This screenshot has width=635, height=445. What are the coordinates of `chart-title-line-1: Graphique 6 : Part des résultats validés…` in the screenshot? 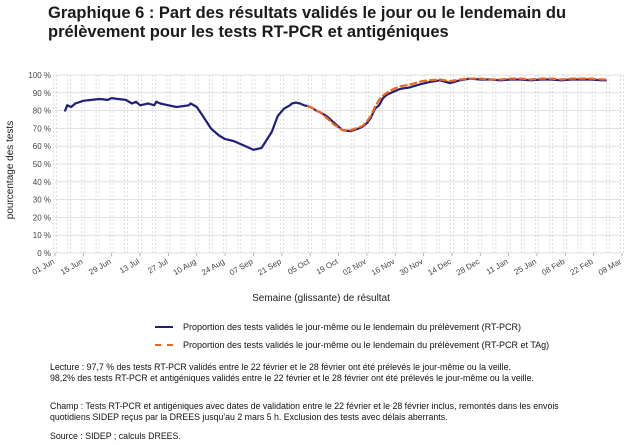 It's located at (307, 13).